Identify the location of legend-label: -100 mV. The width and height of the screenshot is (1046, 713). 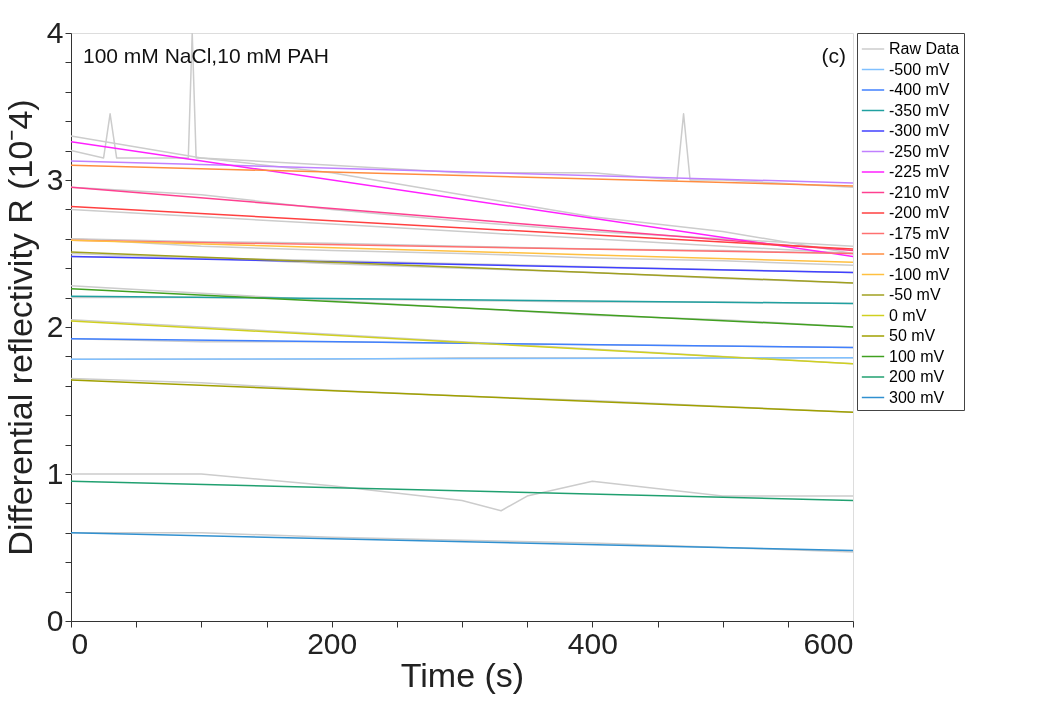
(919, 274).